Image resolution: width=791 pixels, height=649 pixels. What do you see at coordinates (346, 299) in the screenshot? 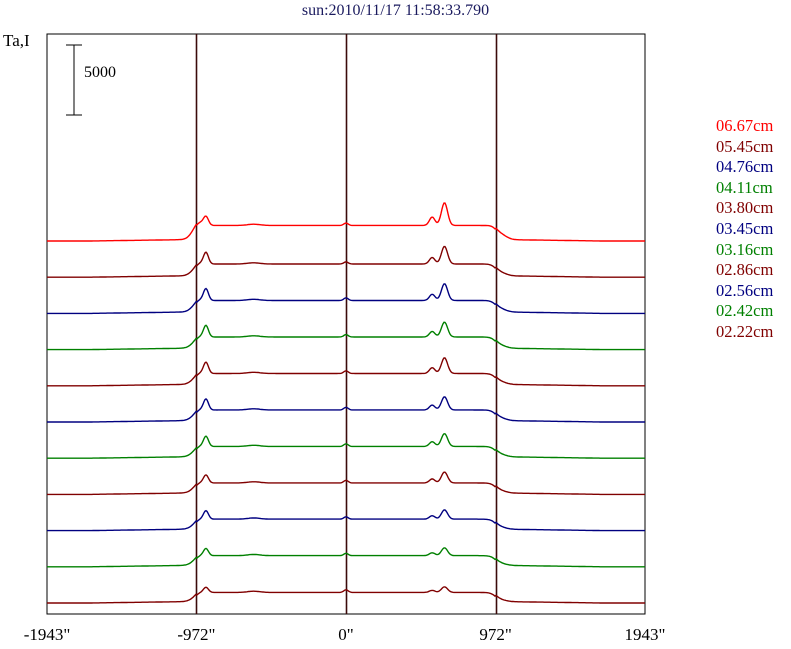
I see `series-line-04.76cm` at bounding box center [346, 299].